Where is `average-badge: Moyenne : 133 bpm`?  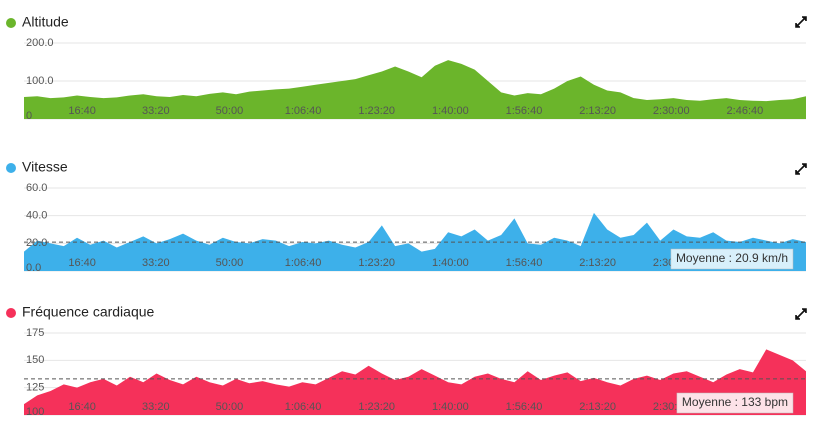 average-badge: Moyenne : 133 bpm is located at coordinates (735, 403).